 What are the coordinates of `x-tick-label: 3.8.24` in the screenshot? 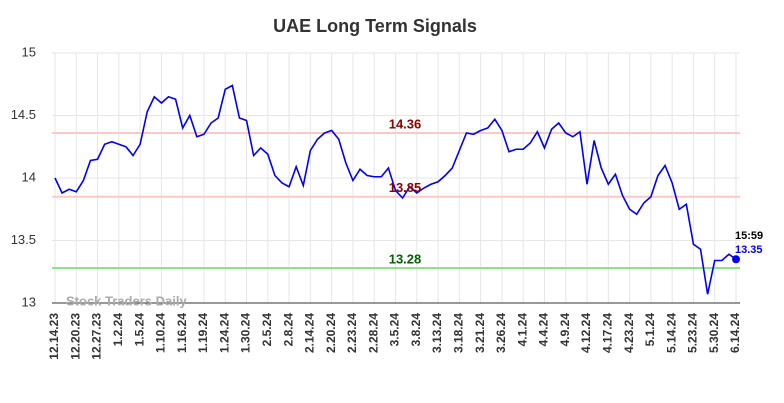 It's located at (416, 330).